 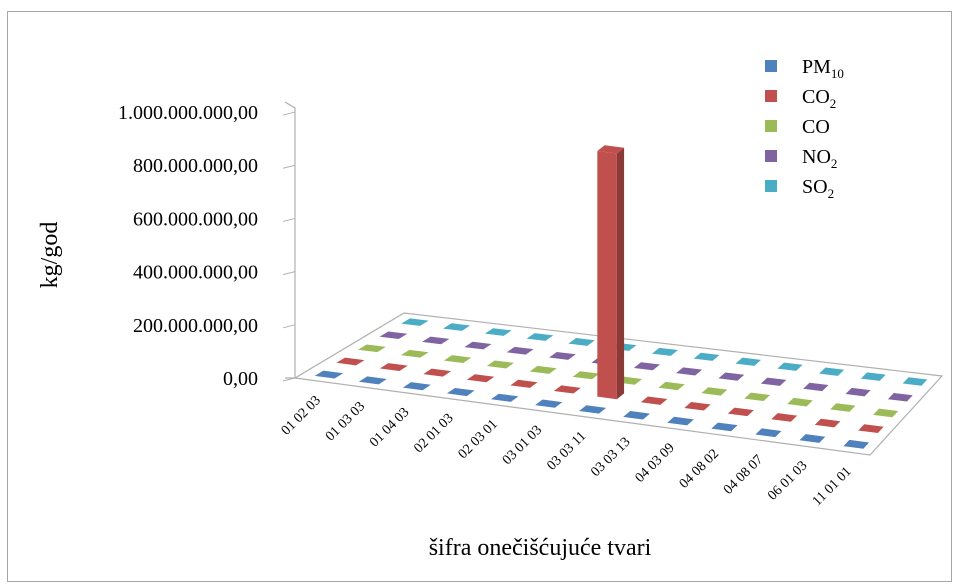 I want to click on x-tick-label: 03 03 13, so click(x=610, y=457).